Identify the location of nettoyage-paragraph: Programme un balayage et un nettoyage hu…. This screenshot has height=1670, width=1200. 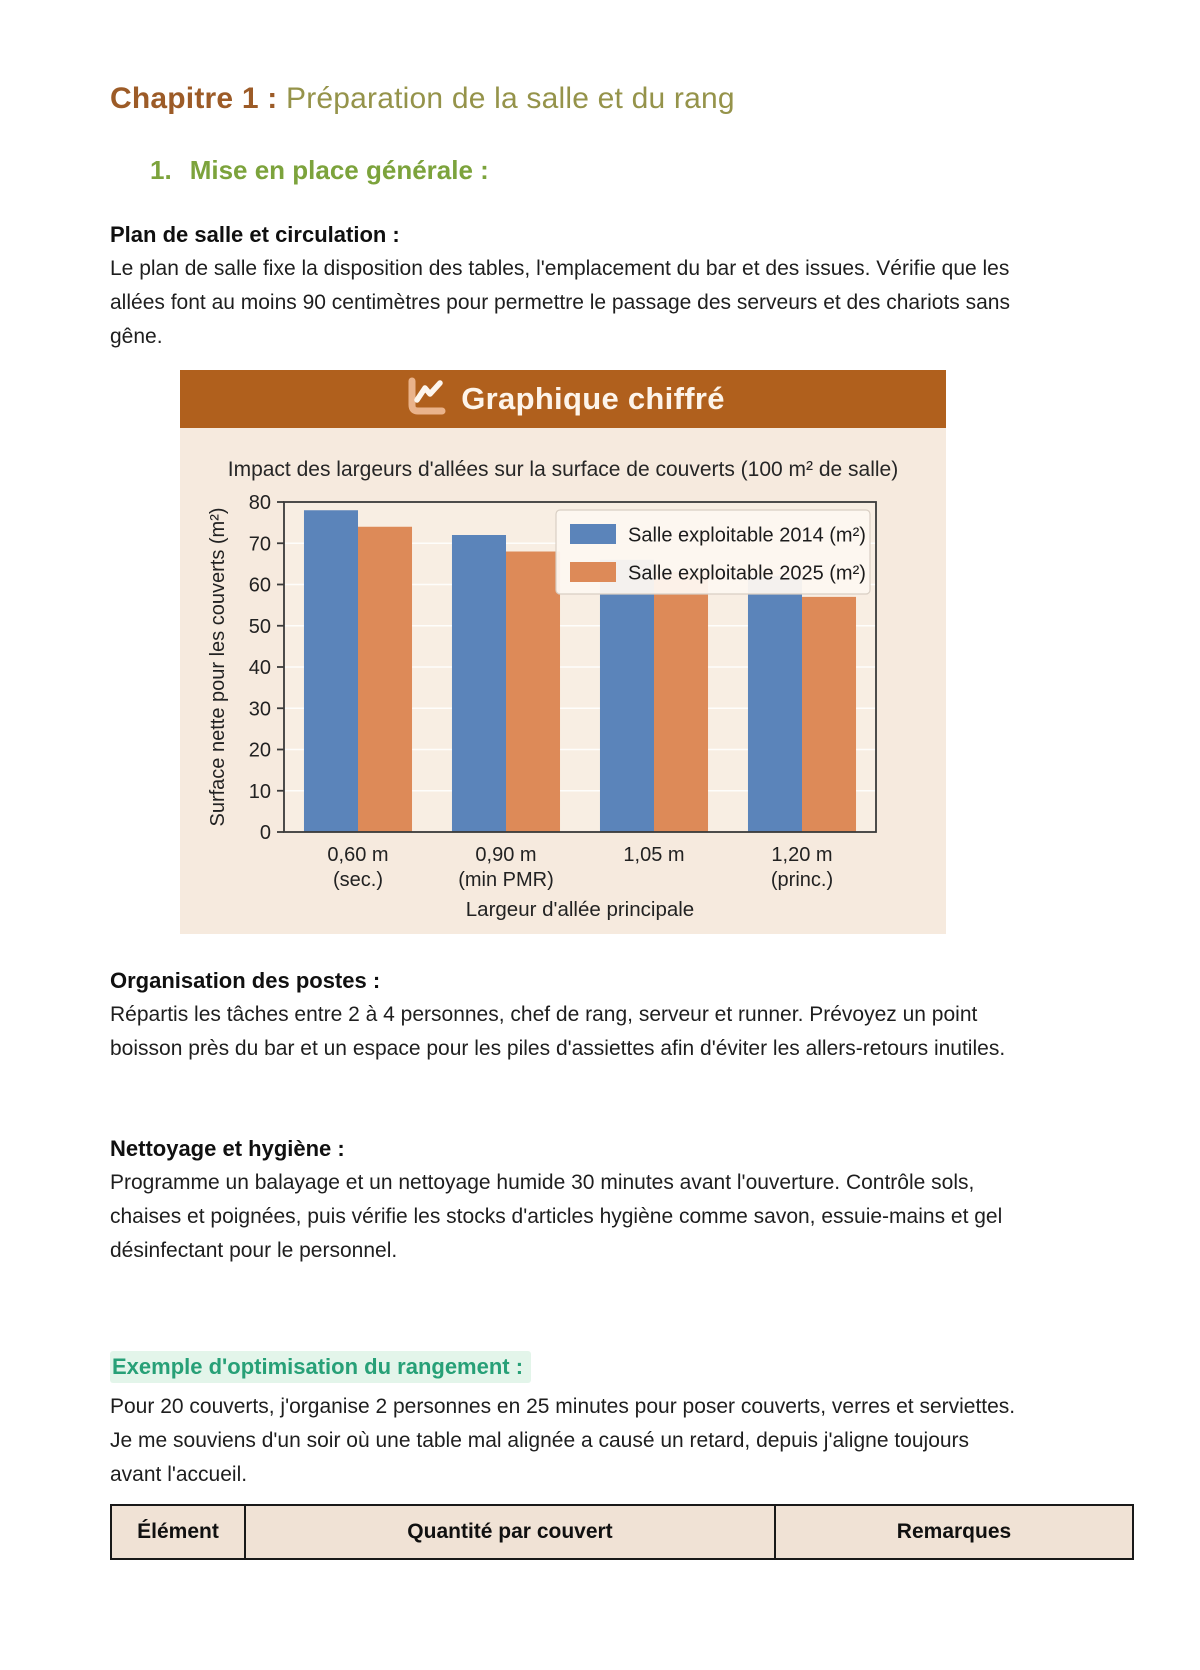
(556, 1216).